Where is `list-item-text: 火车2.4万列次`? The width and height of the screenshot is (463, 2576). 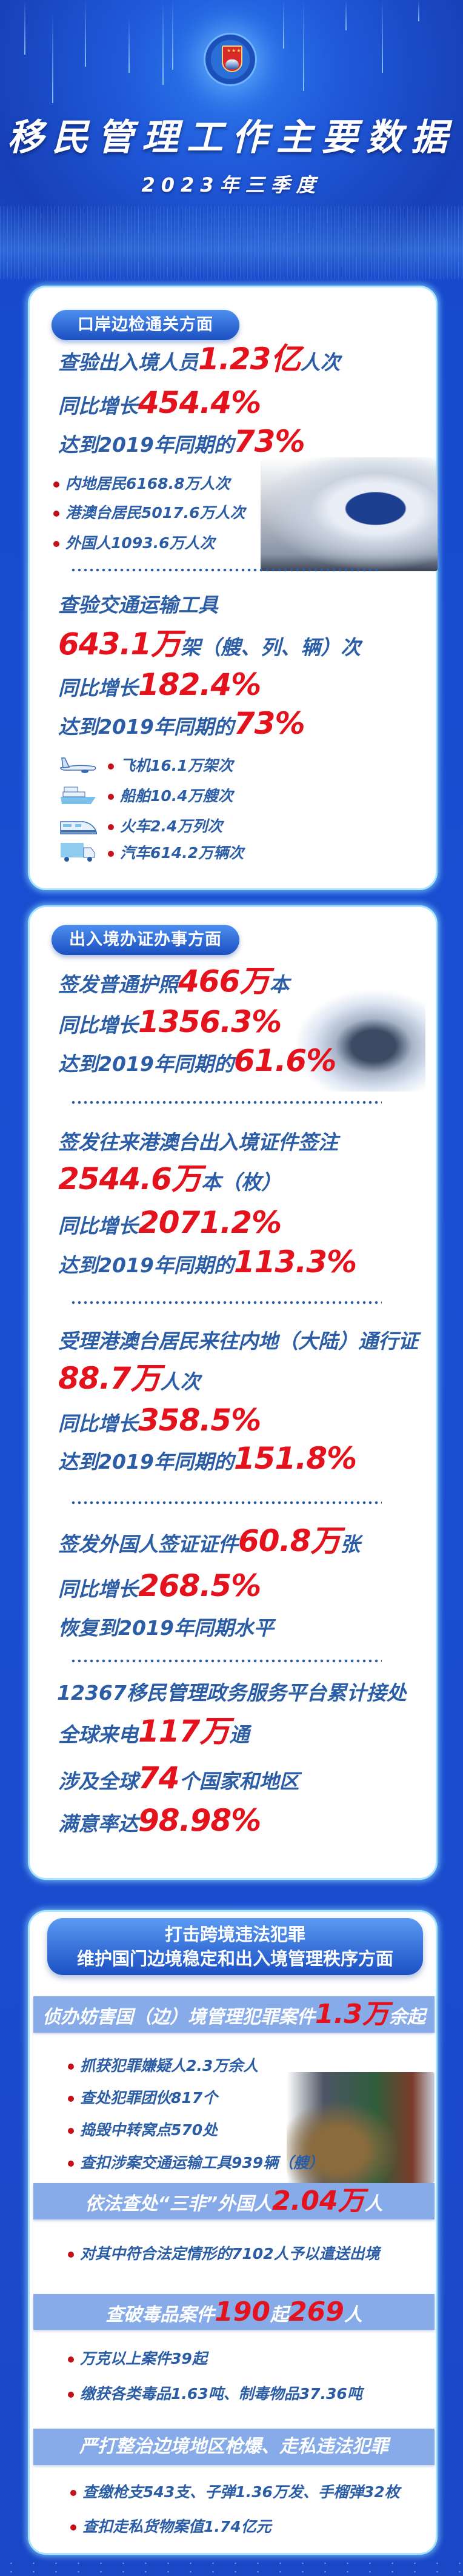 list-item-text: 火车2.4万列次 is located at coordinates (172, 826).